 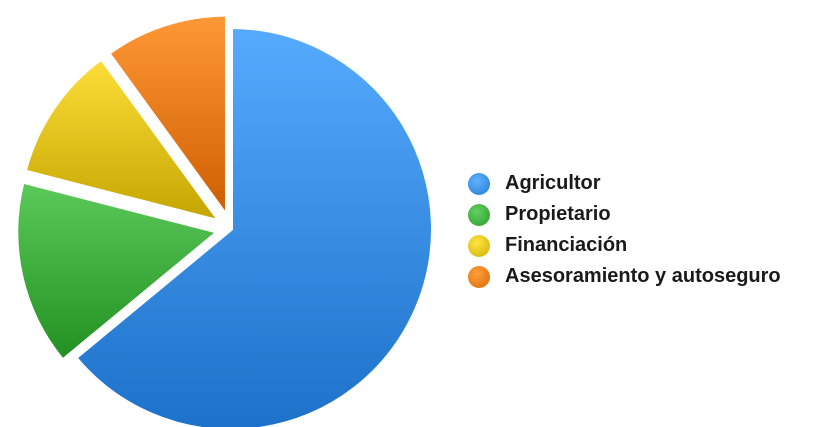 I want to click on legend-label: Agricultor, so click(x=553, y=183).